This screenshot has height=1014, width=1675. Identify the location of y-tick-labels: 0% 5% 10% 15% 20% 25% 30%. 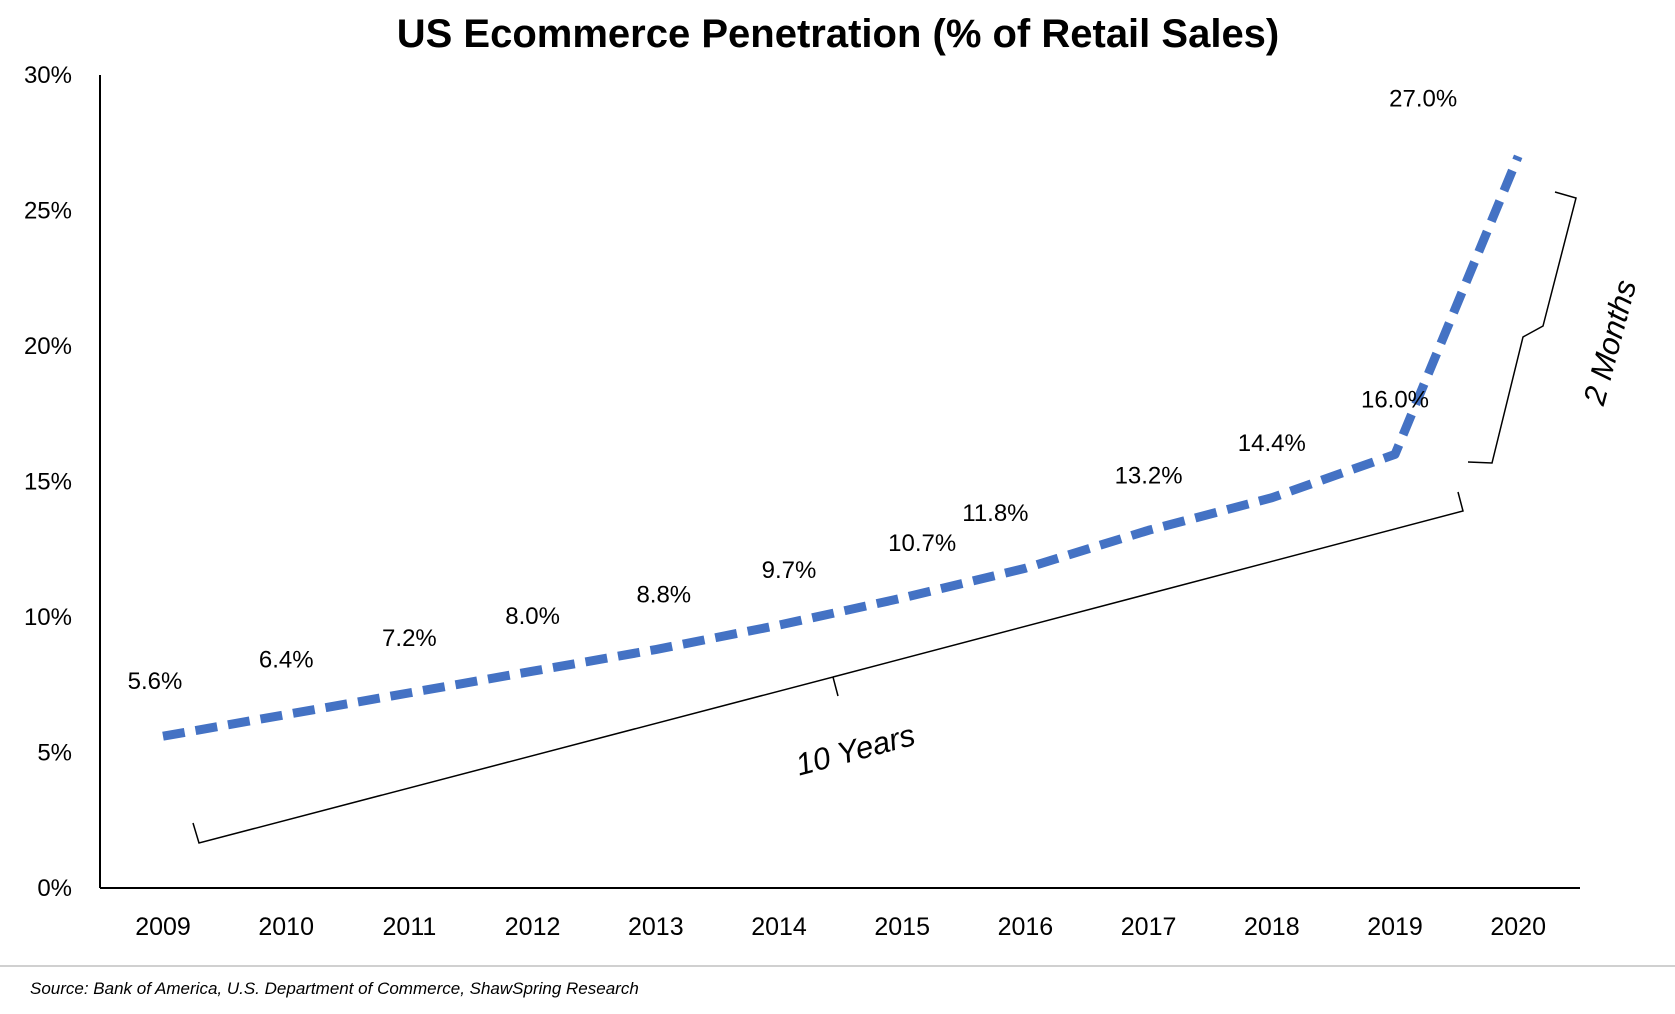
(48, 482).